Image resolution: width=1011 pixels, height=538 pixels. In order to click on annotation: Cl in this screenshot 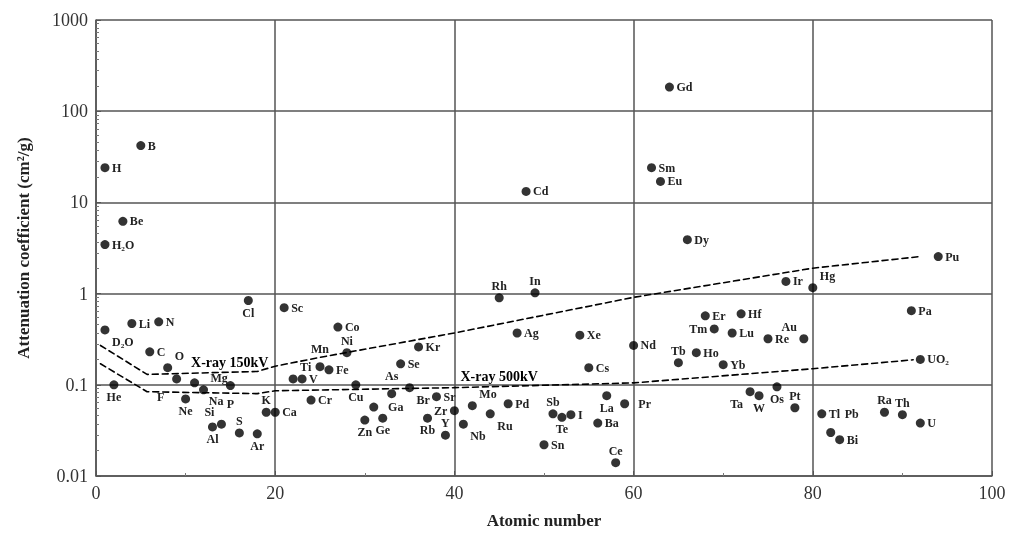, I will do `click(248, 312)`.